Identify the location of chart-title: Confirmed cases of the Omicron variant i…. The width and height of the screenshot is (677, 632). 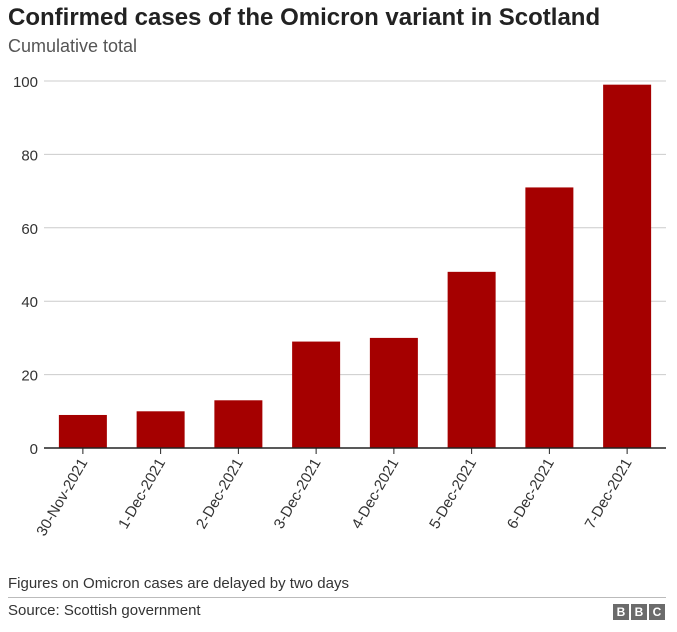
(304, 17).